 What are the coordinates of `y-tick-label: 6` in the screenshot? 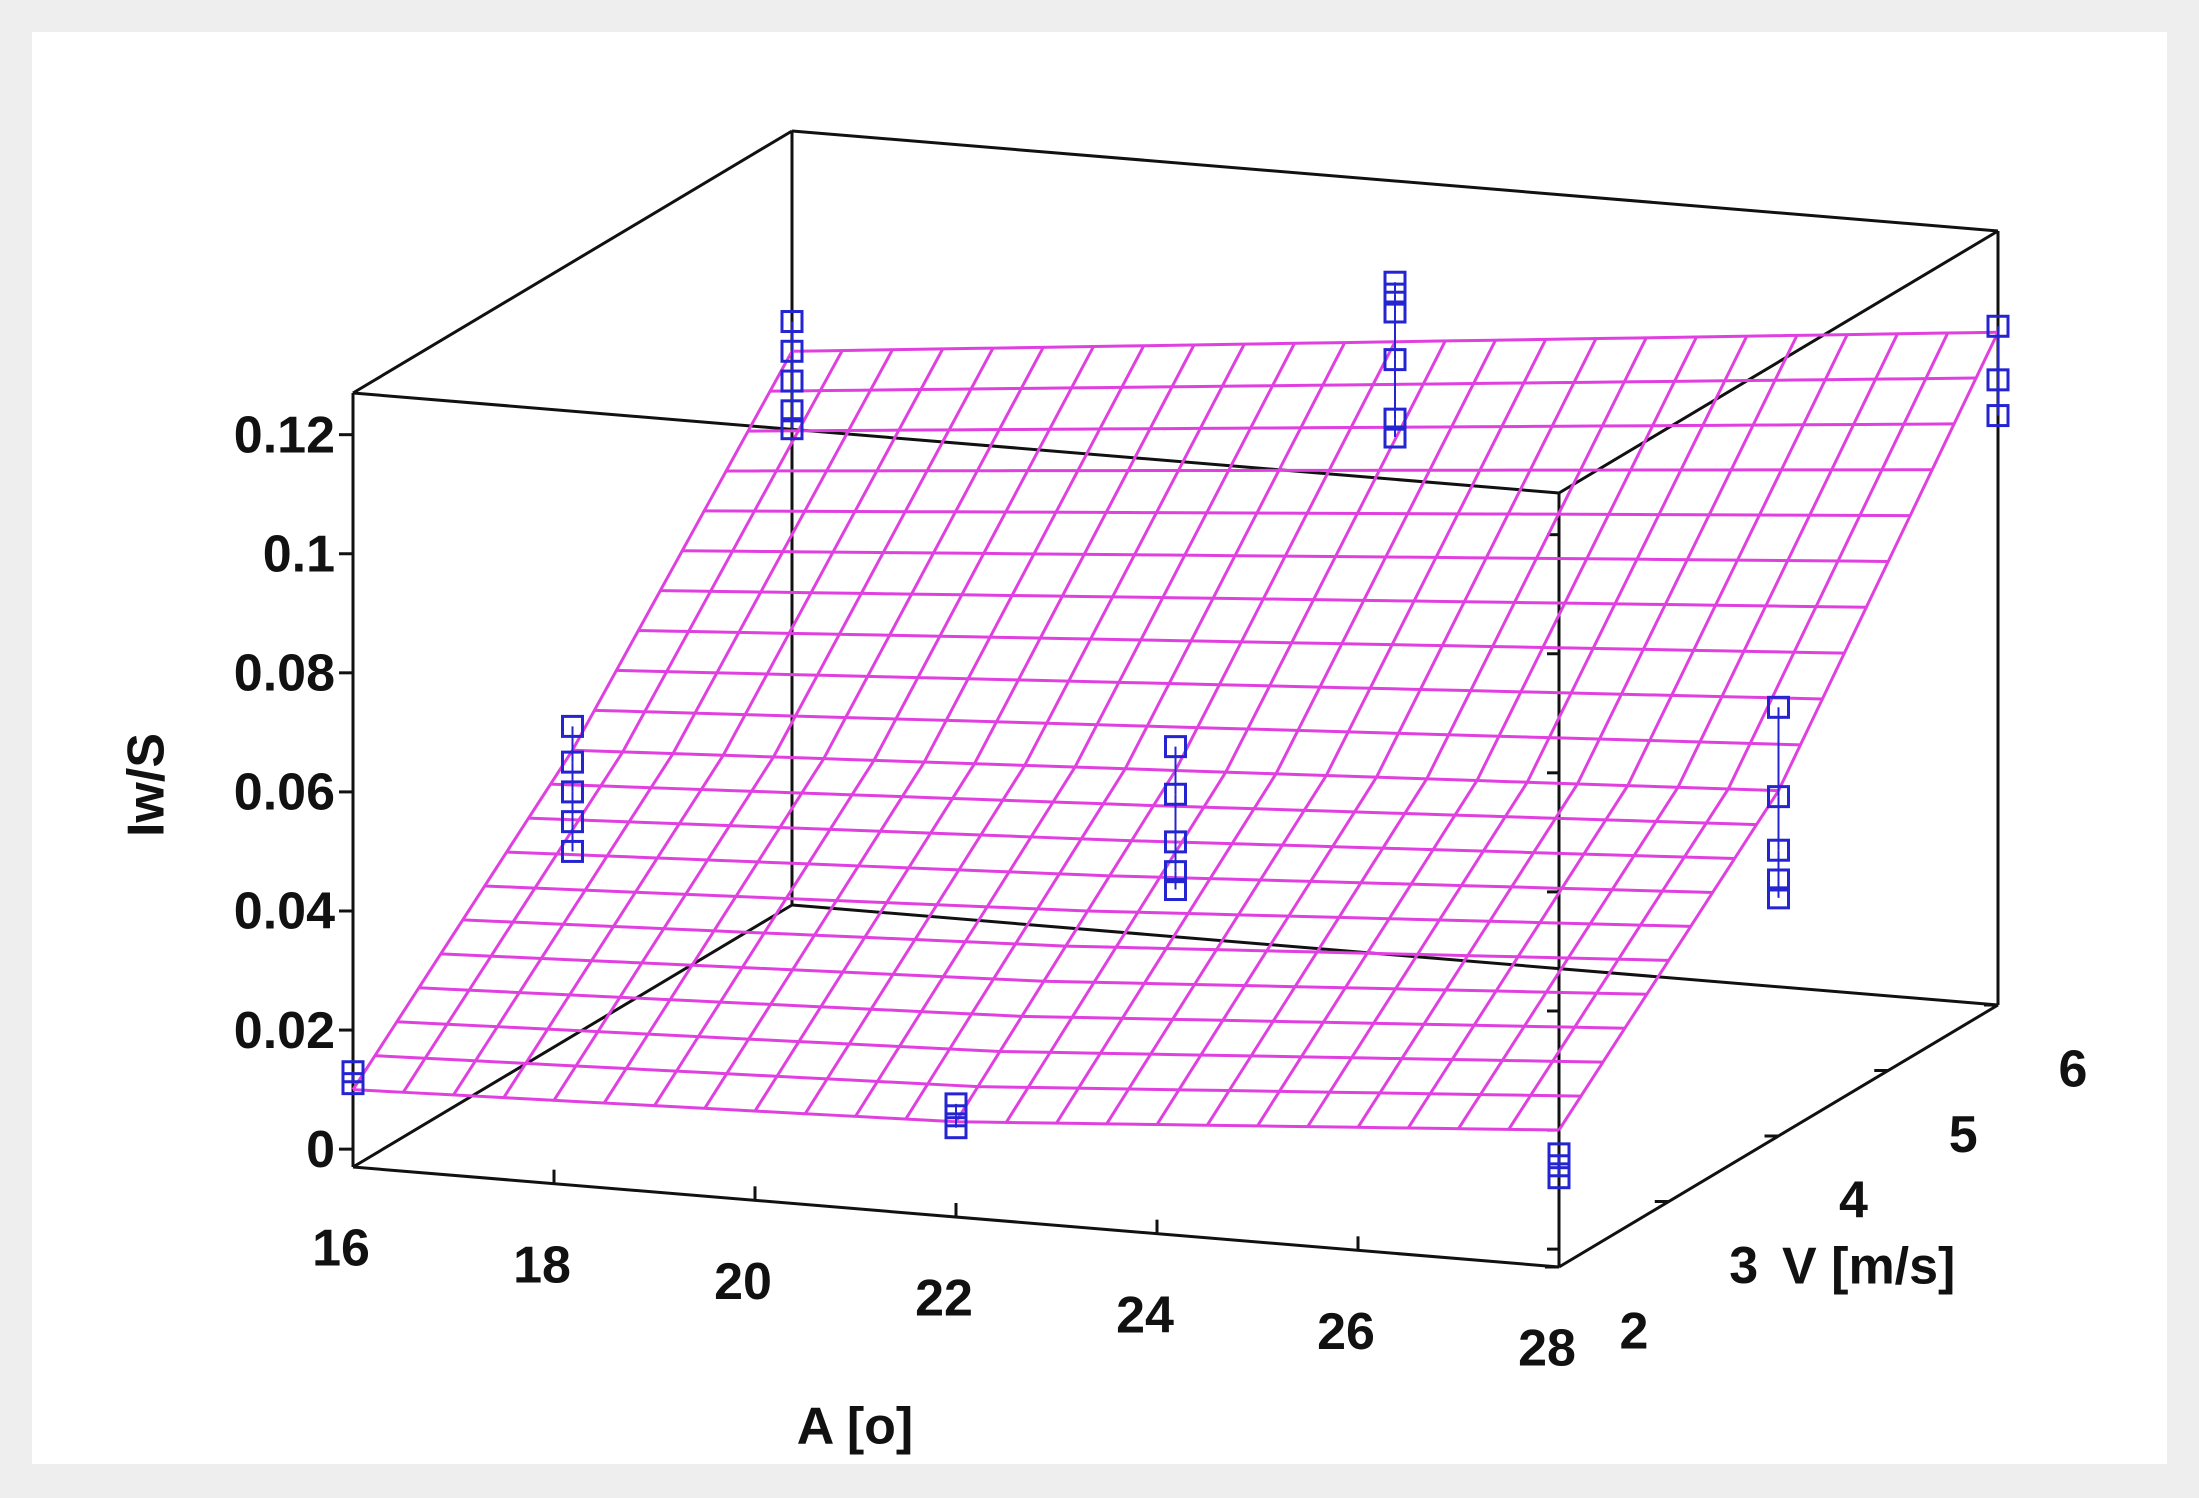 It's located at (2073, 1070).